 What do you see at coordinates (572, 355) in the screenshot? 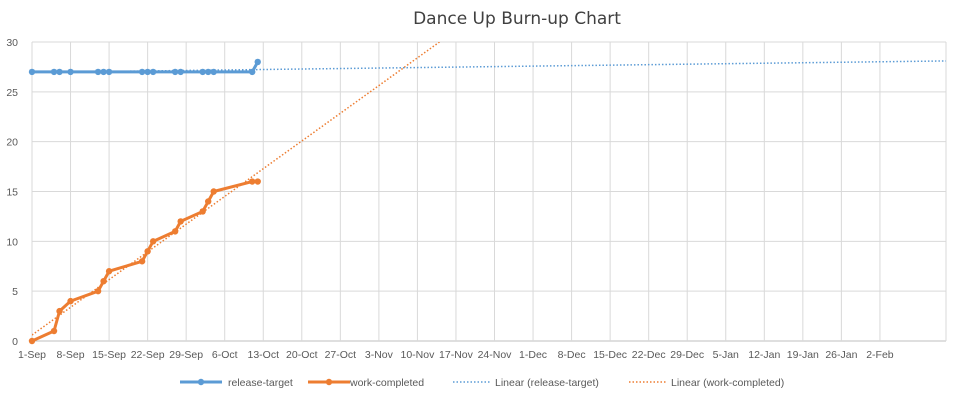
I see `x-tick-label: 8-Dec` at bounding box center [572, 355].